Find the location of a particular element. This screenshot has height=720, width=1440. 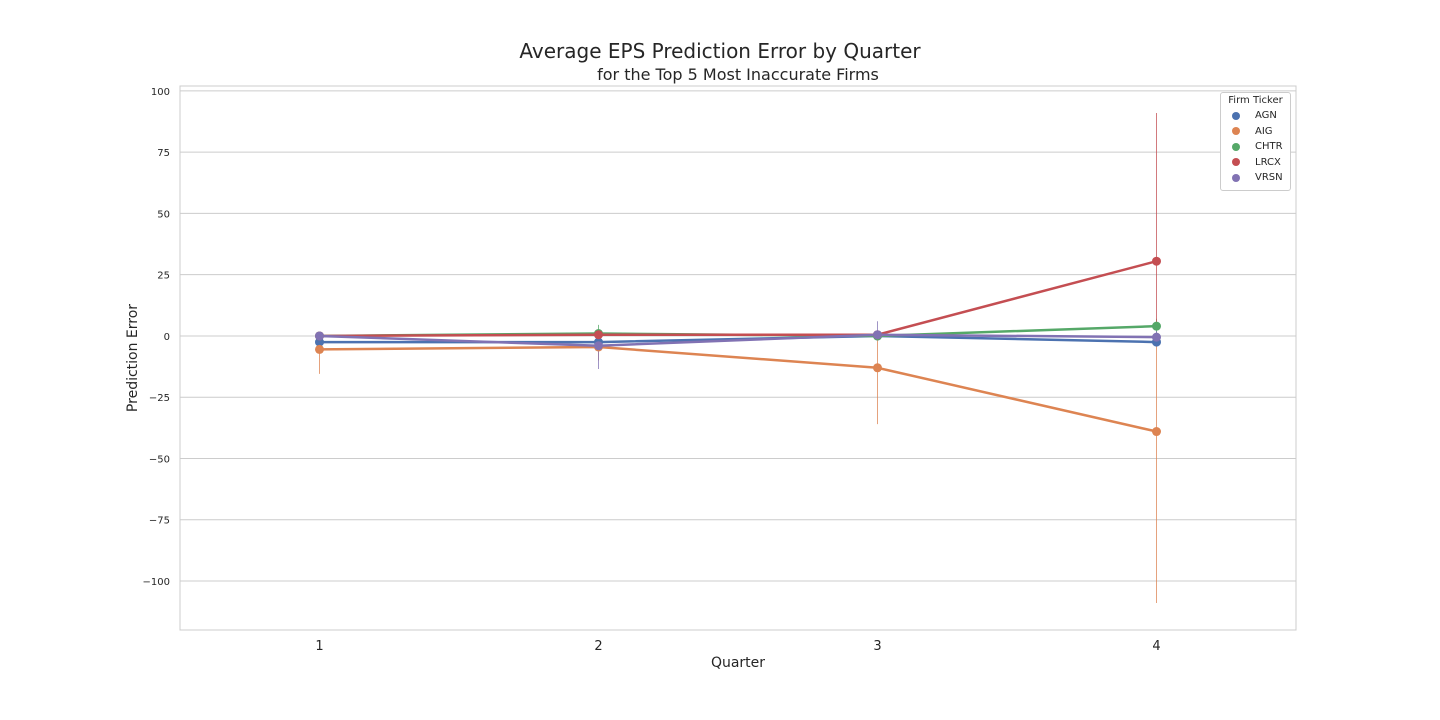

data-point-chtr is located at coordinates (1156, 326).